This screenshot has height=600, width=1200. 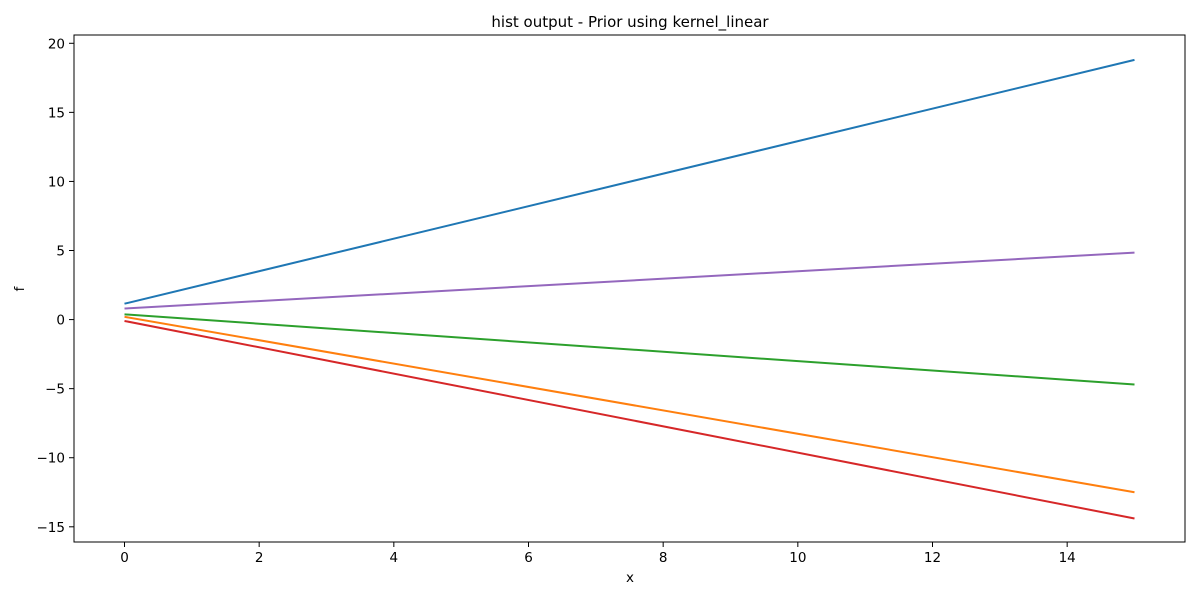 I want to click on x-tick-label: 10, so click(x=797, y=558).